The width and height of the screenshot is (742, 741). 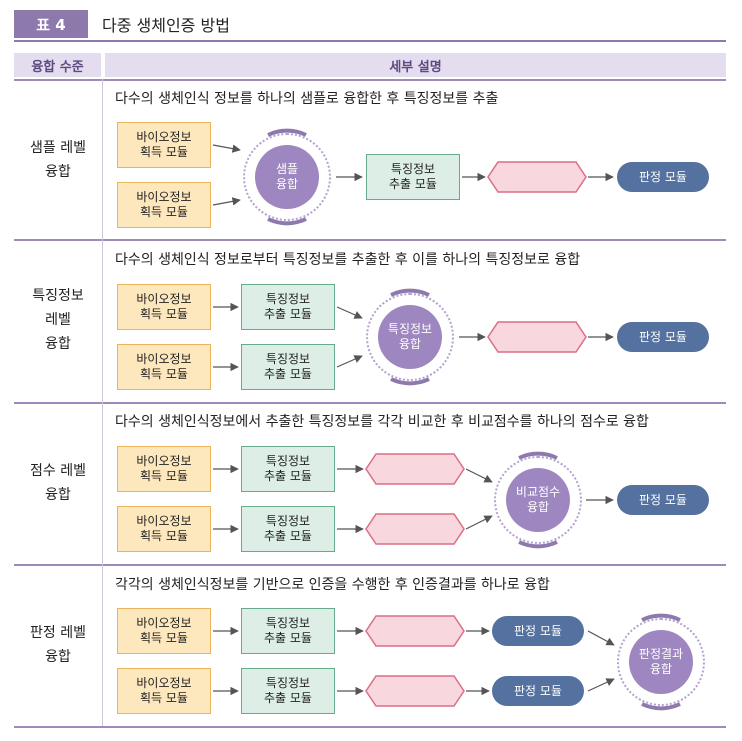 I want to click on table-number: 표 4, so click(x=51, y=24).